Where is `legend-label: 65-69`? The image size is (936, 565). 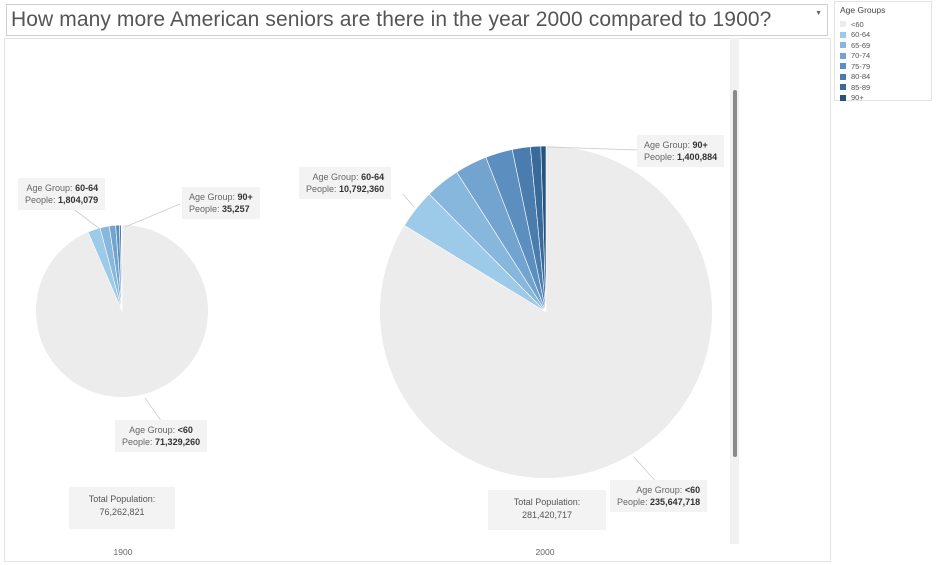 legend-label: 65-69 is located at coordinates (861, 45).